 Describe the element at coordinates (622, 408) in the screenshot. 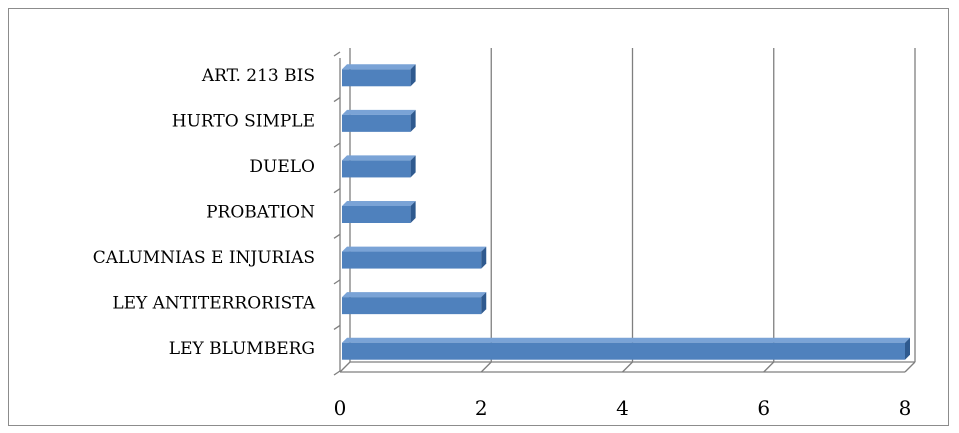

I see `x-tick-label-2: 4` at that location.